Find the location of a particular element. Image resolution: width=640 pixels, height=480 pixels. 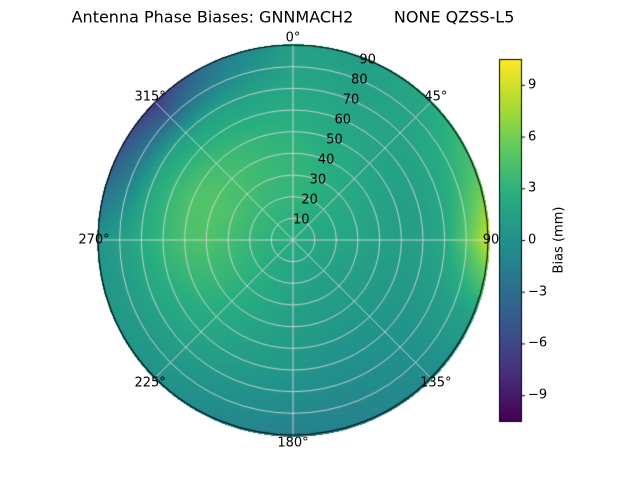

radial-label-60: 60 is located at coordinates (343, 120).